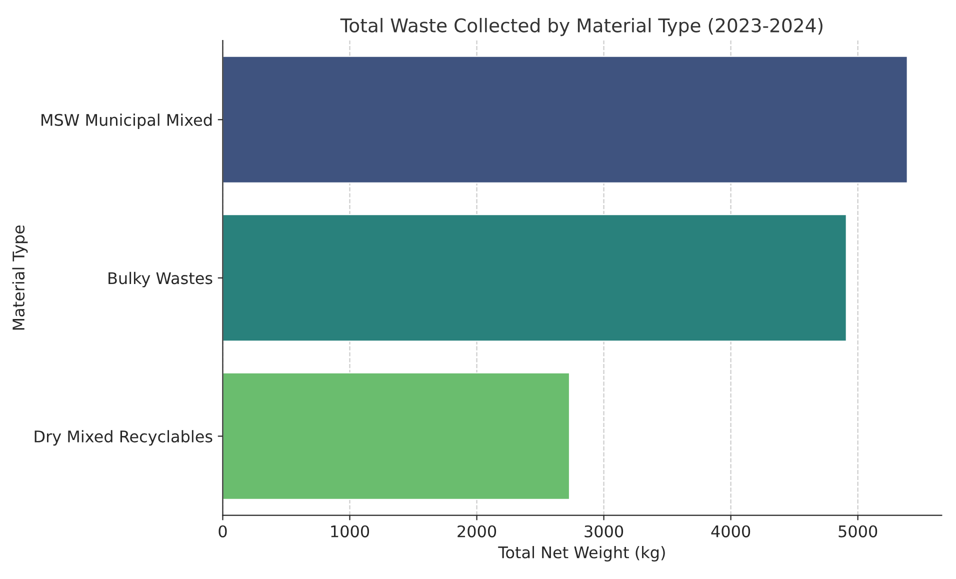 The height and width of the screenshot is (579, 956). I want to click on y-axis-title: Material Type, so click(20, 277).